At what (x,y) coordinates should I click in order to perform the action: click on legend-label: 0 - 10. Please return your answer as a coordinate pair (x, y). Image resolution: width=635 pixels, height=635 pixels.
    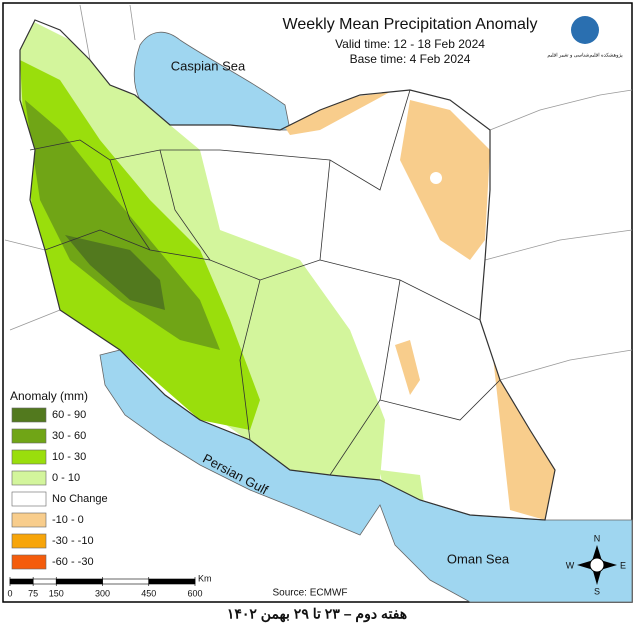
    Looking at the image, I should click on (66, 478).